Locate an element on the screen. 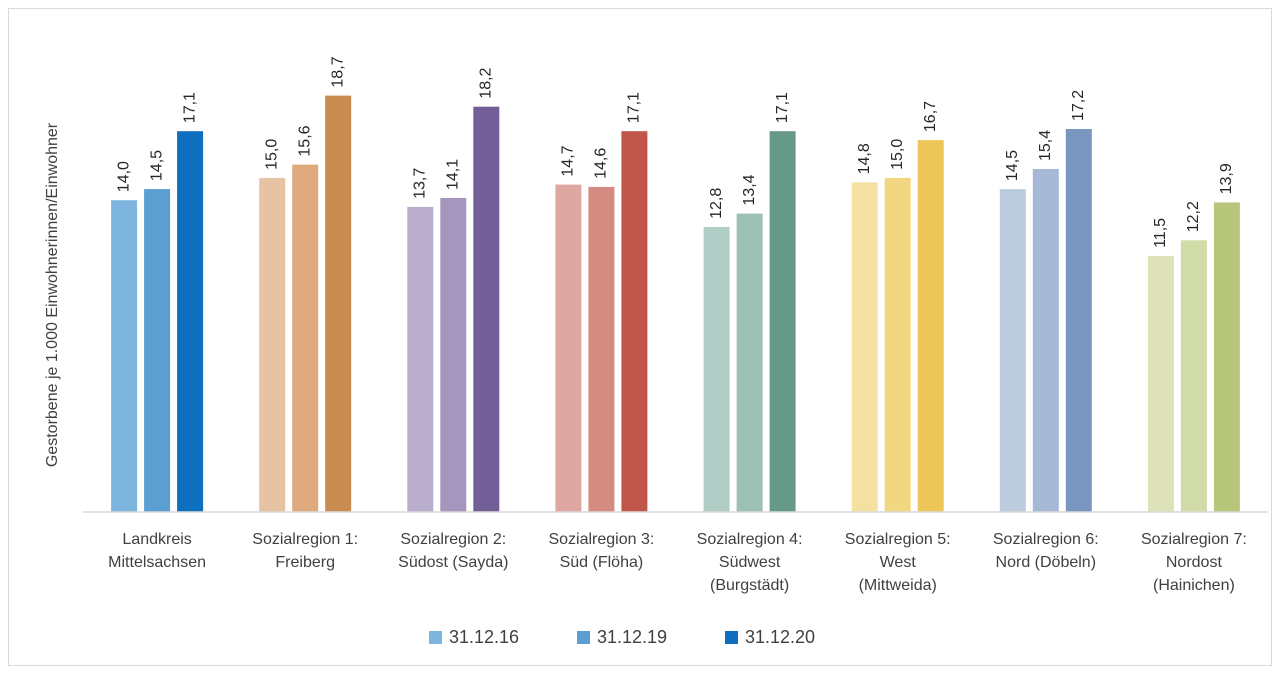 This screenshot has width=1282, height=674. legend-label: 31.12.19 is located at coordinates (632, 637).